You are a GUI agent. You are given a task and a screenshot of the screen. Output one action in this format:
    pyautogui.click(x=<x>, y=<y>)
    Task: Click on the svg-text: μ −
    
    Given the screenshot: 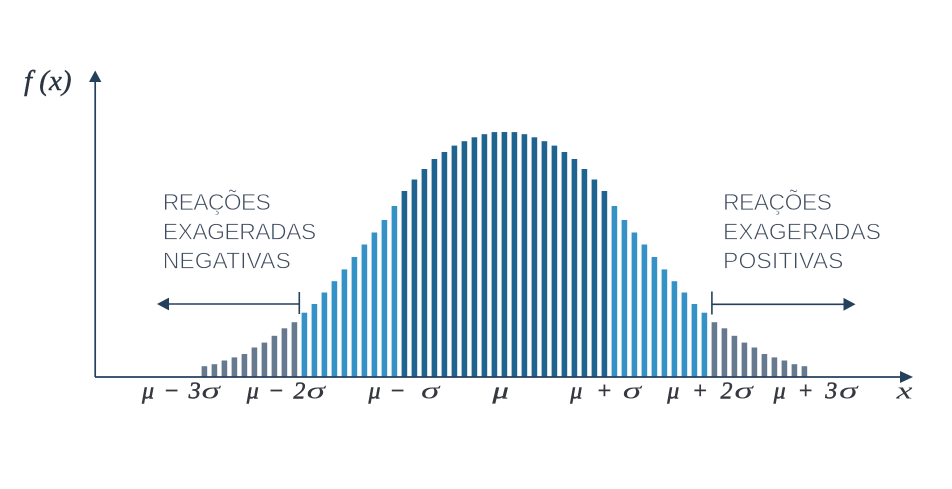 What is the action you would take?
    pyautogui.click(x=387, y=392)
    